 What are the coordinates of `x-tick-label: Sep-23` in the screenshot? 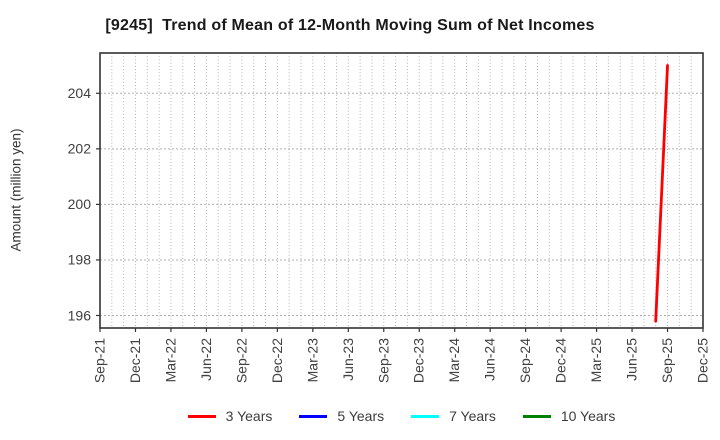 It's located at (383, 360).